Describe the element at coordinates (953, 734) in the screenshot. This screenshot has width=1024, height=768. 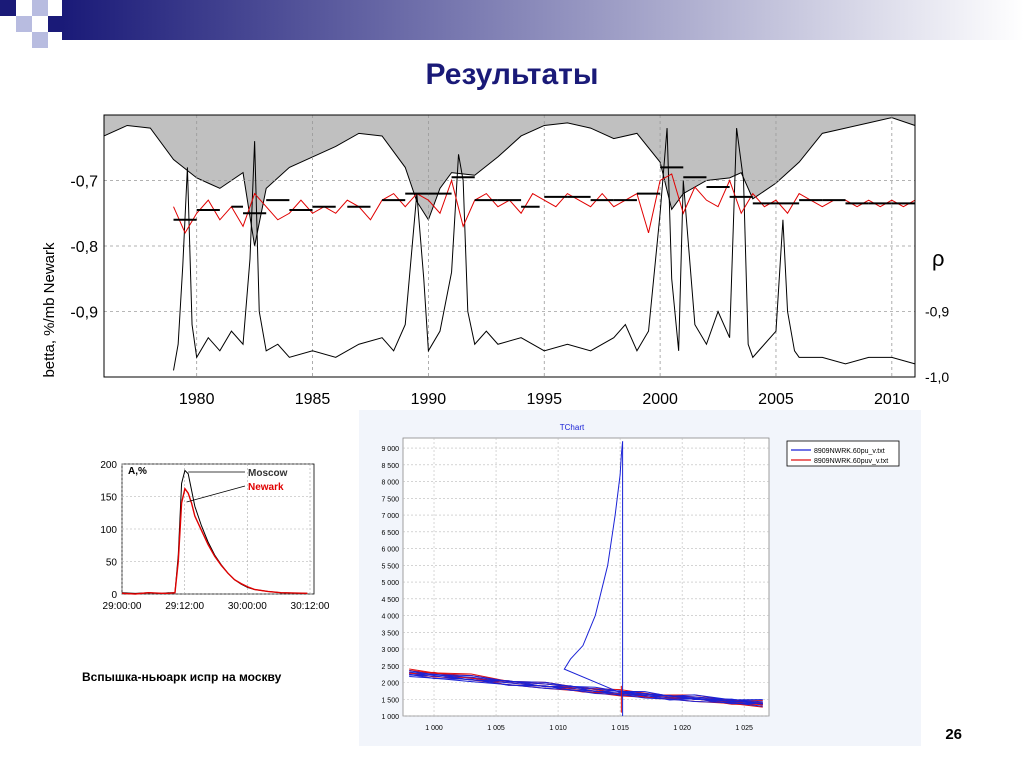
I see `page-number: 26` at that location.